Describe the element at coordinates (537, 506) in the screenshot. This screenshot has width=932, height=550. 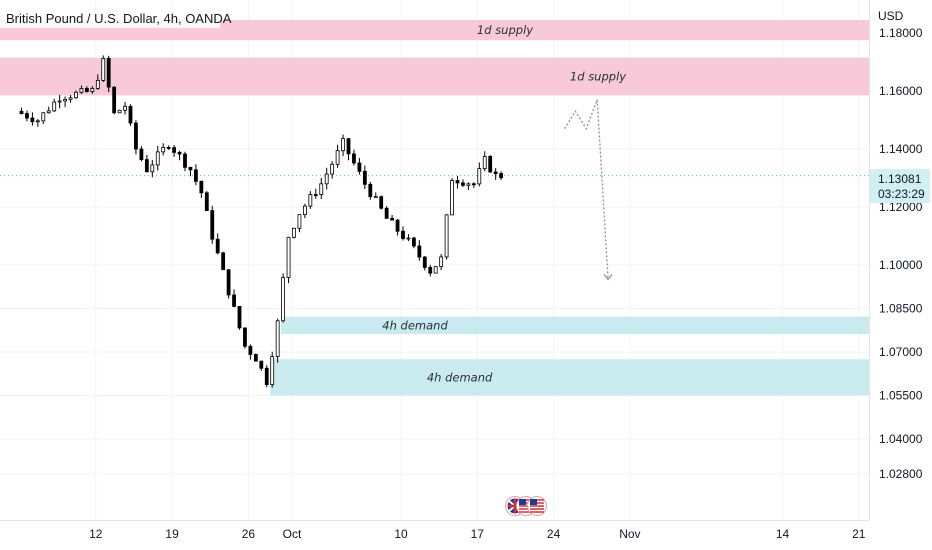
I see `us-flag-icon` at that location.